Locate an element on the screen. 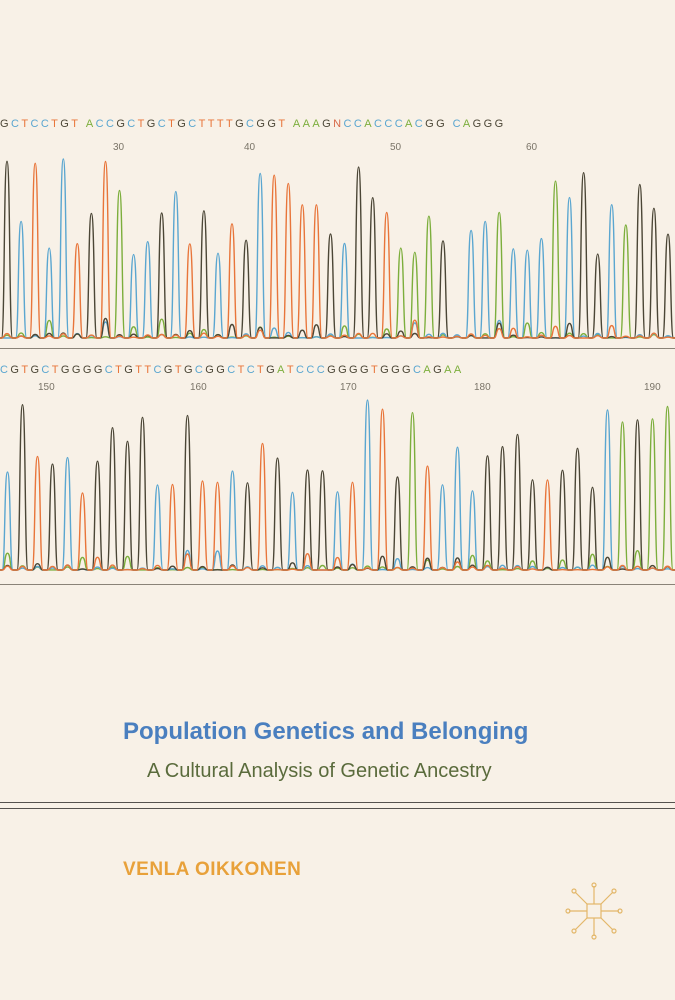 The height and width of the screenshot is (1000, 675). base-letter: N is located at coordinates (338, 124).